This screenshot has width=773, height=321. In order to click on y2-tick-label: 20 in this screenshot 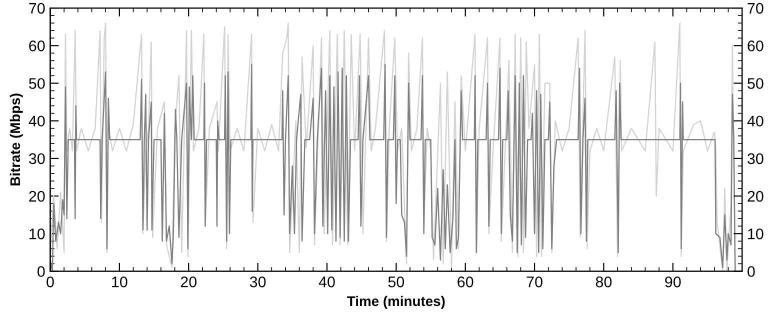, I will do `click(756, 196)`.